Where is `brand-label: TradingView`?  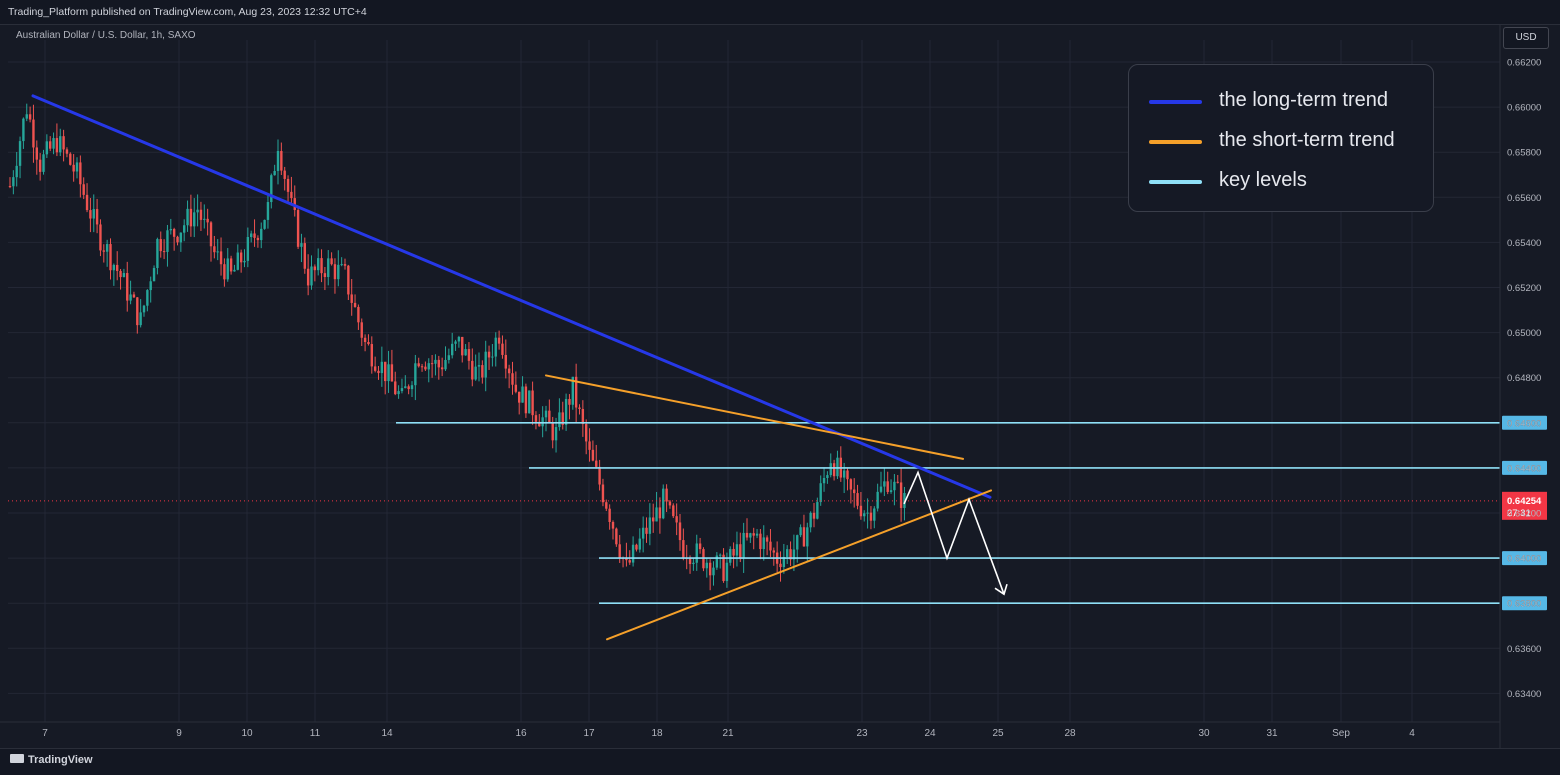 brand-label: TradingView is located at coordinates (60, 760).